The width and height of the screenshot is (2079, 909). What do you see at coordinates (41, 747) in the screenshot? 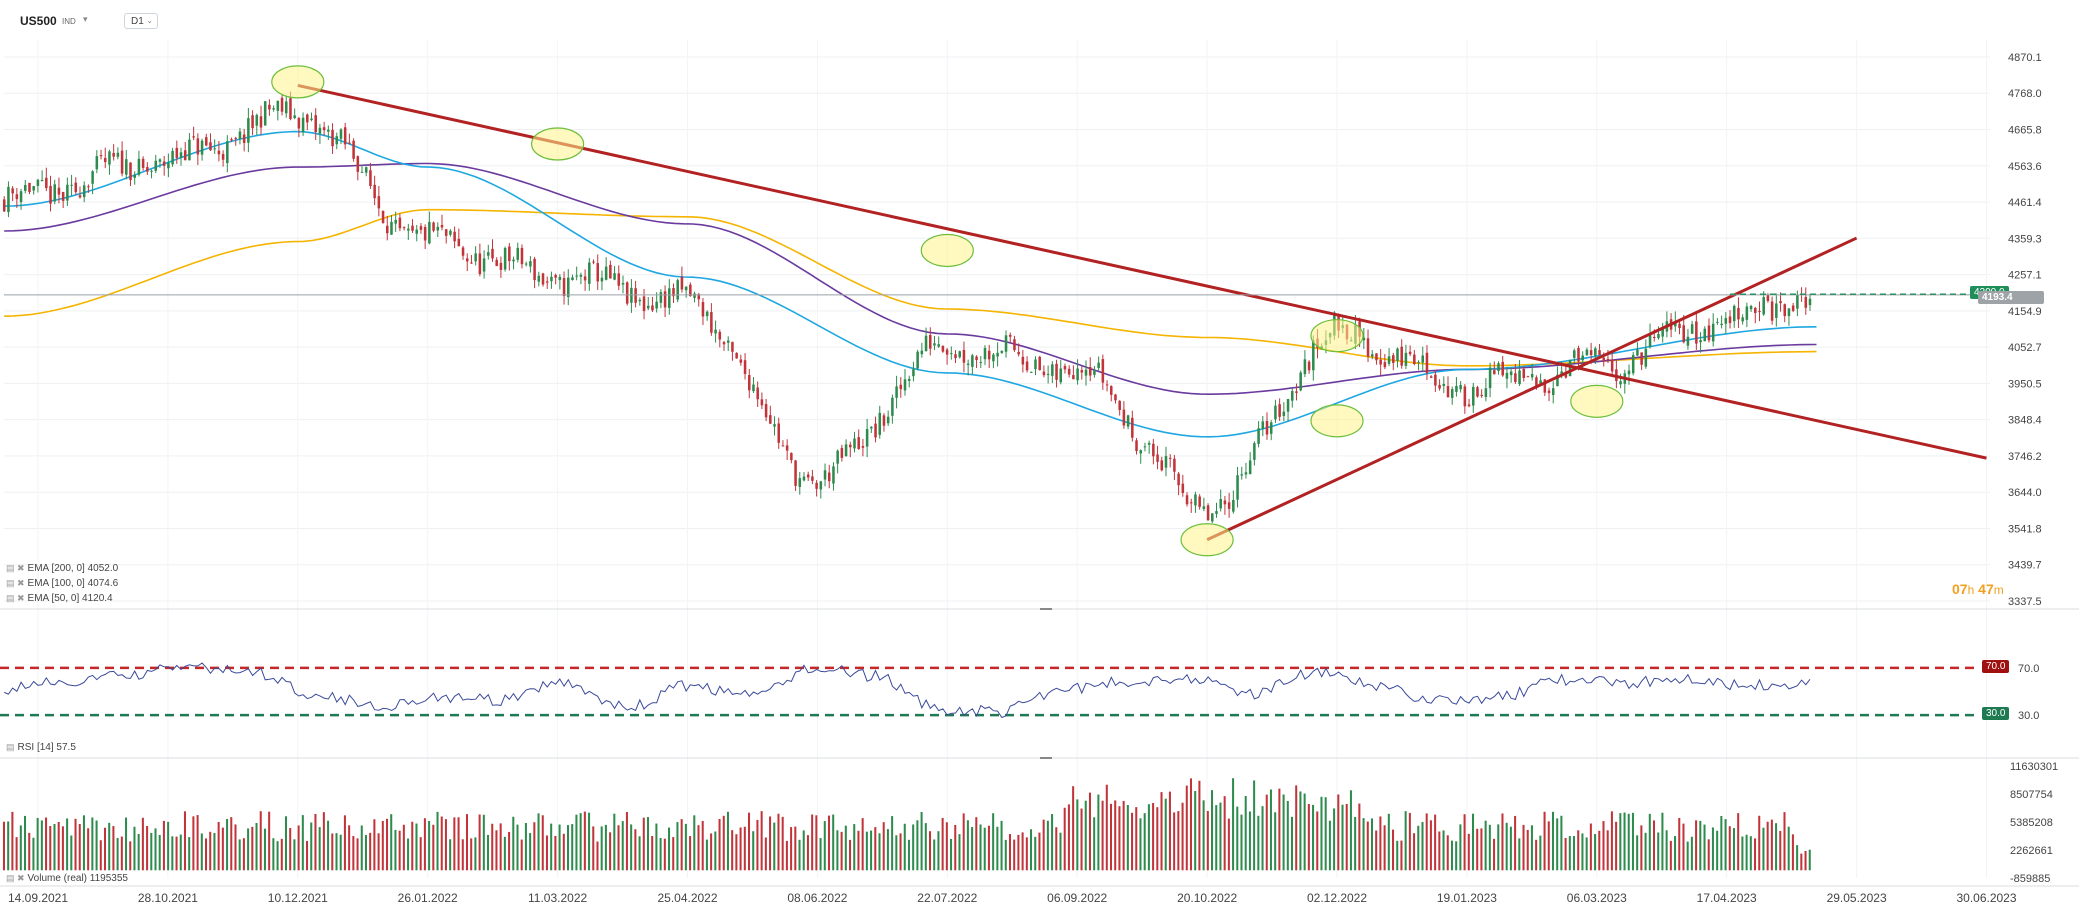
I see `rsi-legend: ▤ RSI [14] 57.5` at bounding box center [41, 747].